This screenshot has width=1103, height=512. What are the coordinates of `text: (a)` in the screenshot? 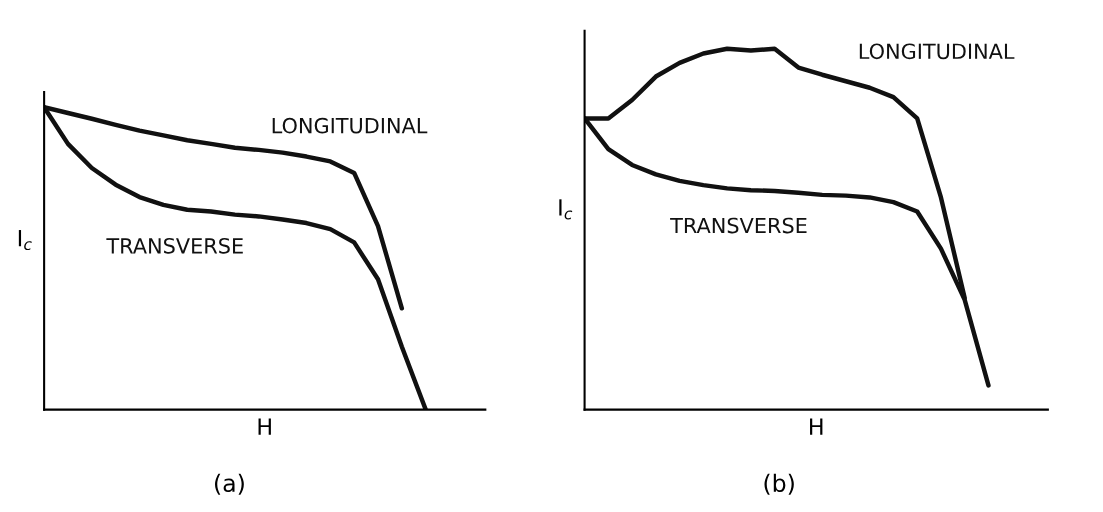 It's located at (229, 484).